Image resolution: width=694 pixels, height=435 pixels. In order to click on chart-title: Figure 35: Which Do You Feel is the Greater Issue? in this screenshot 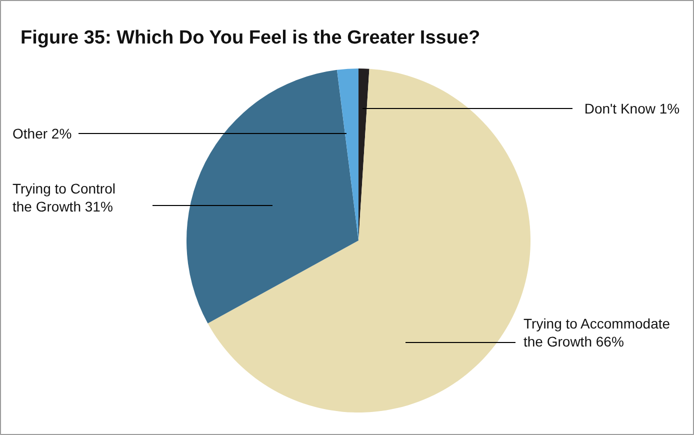, I will do `click(250, 38)`.